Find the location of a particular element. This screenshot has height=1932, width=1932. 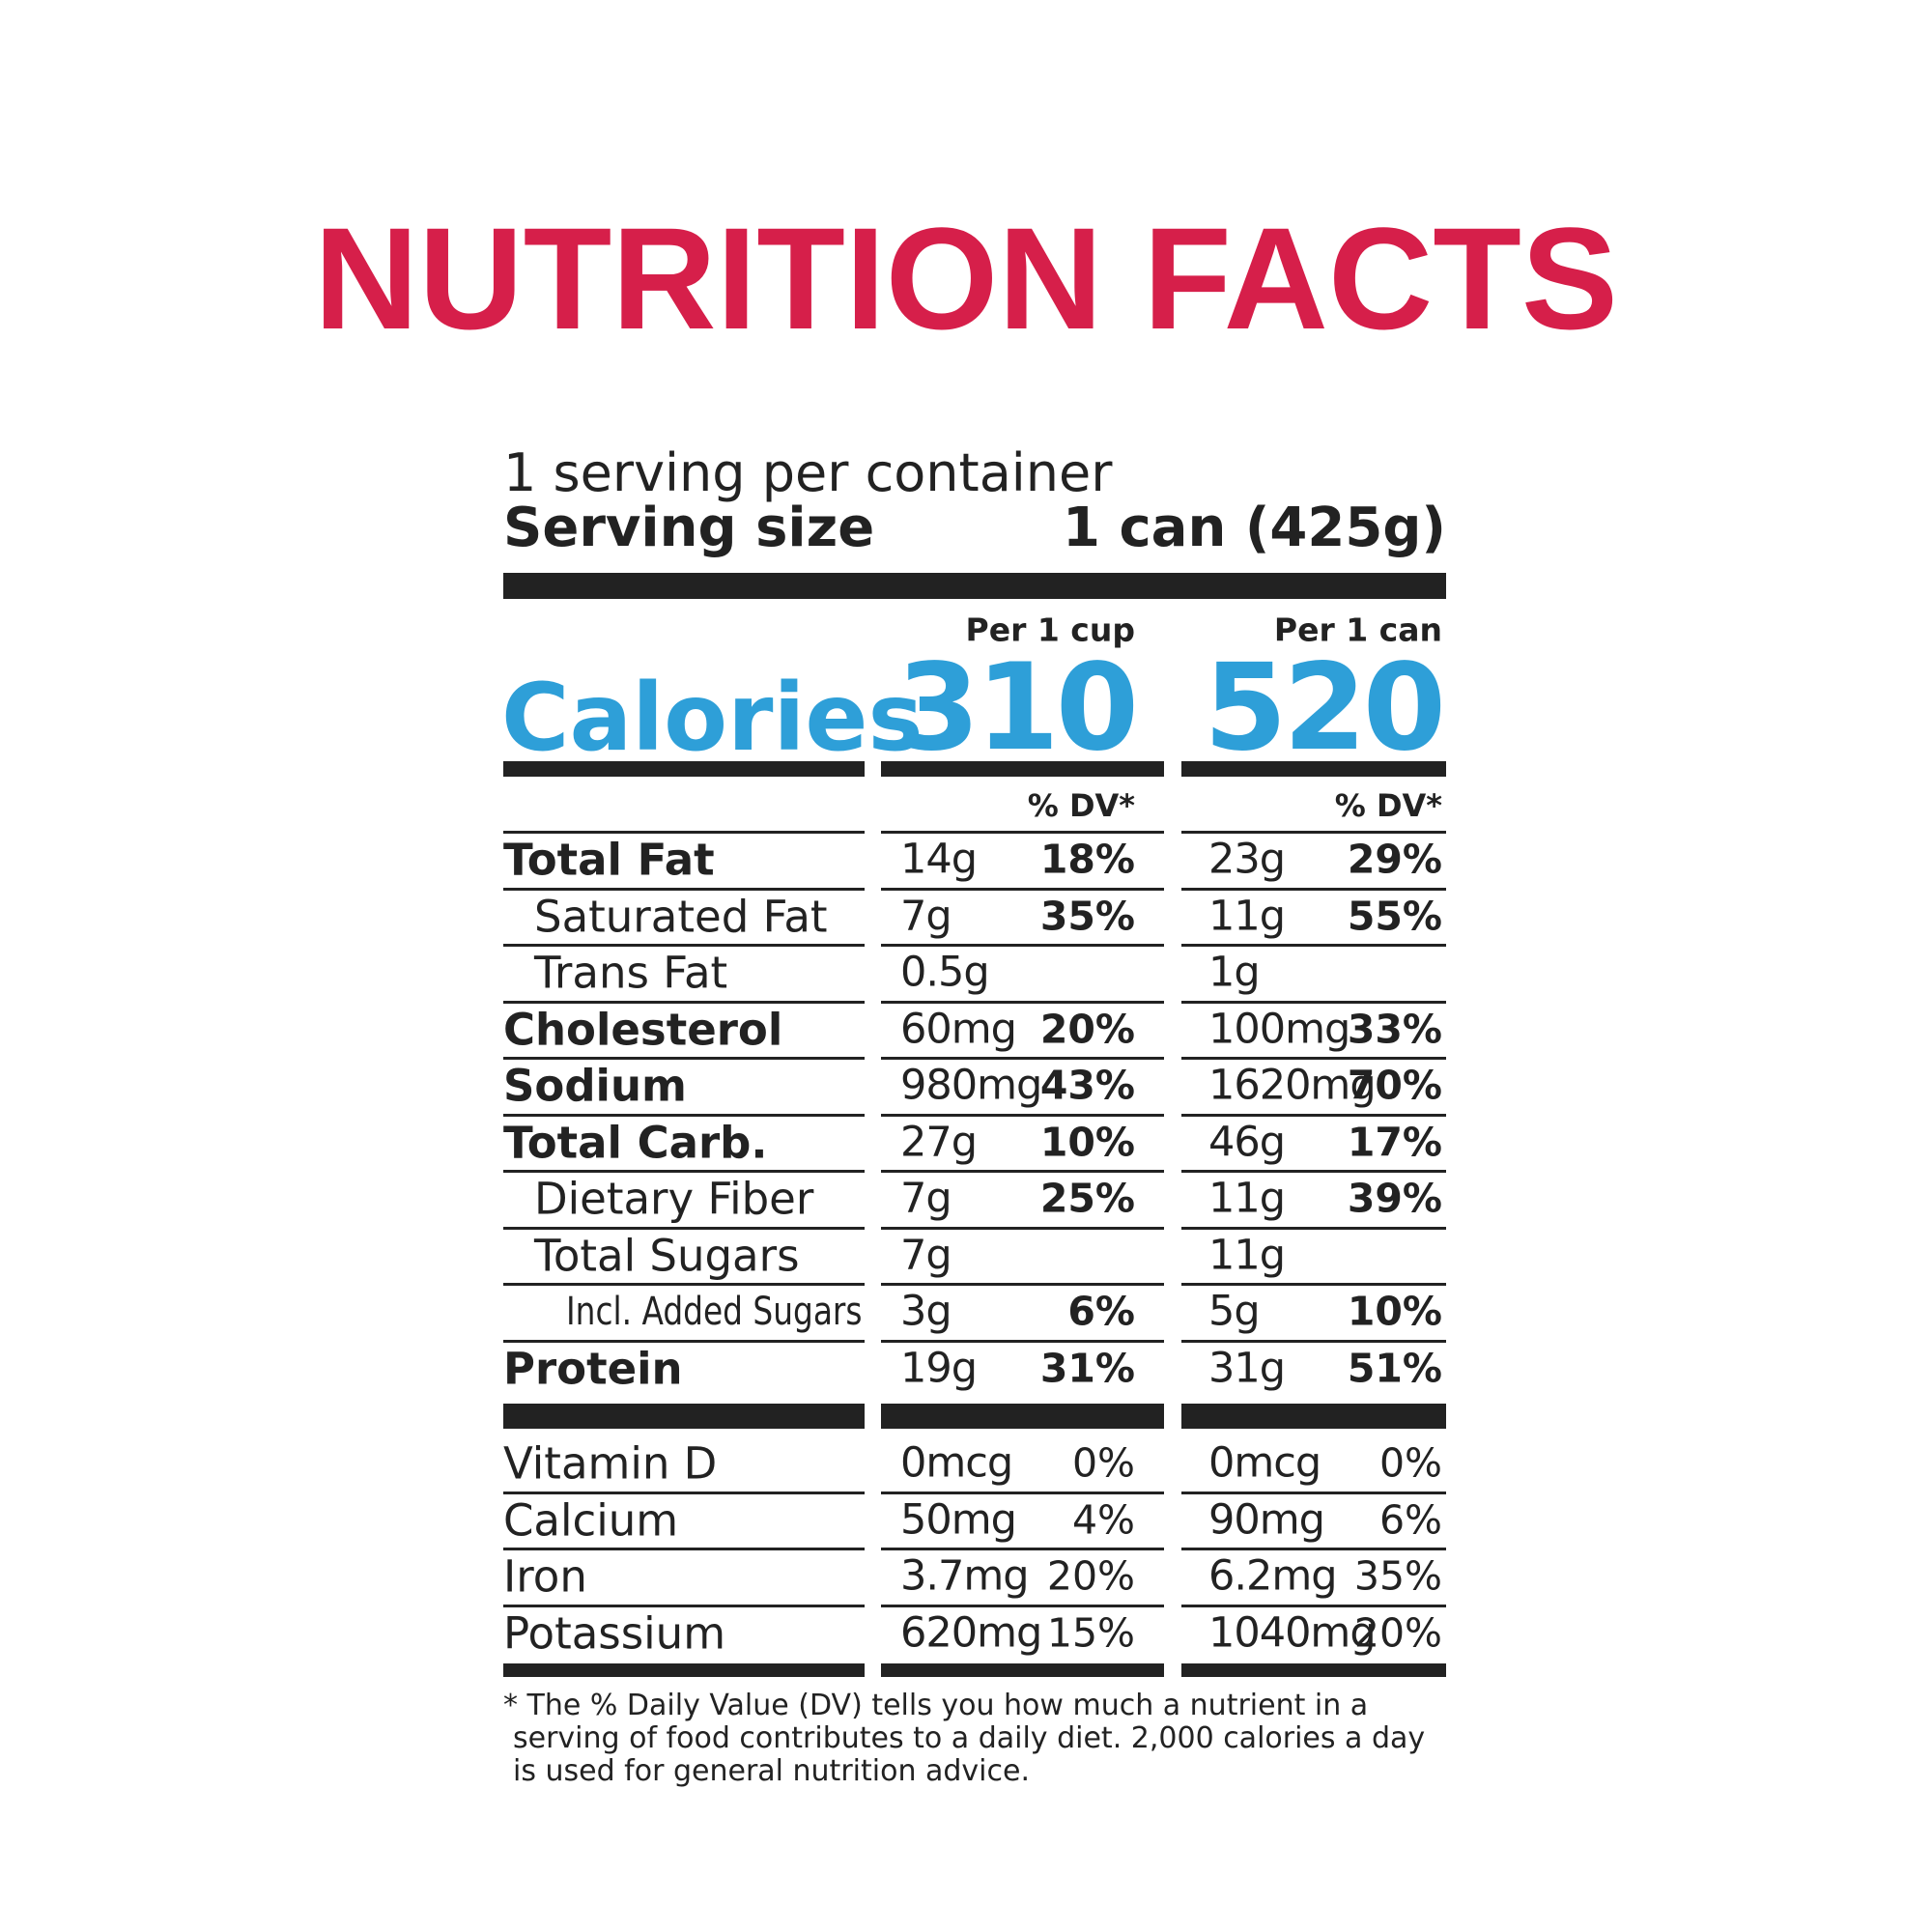

footnote-line: is used for general nutrition advice. is located at coordinates (771, 1771).